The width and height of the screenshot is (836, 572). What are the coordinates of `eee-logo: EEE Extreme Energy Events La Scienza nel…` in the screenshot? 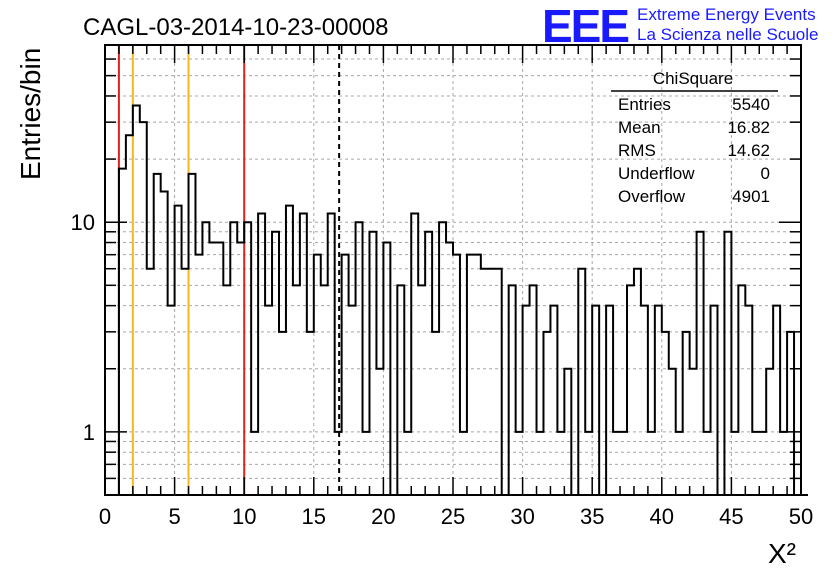 It's located at (680, 26).